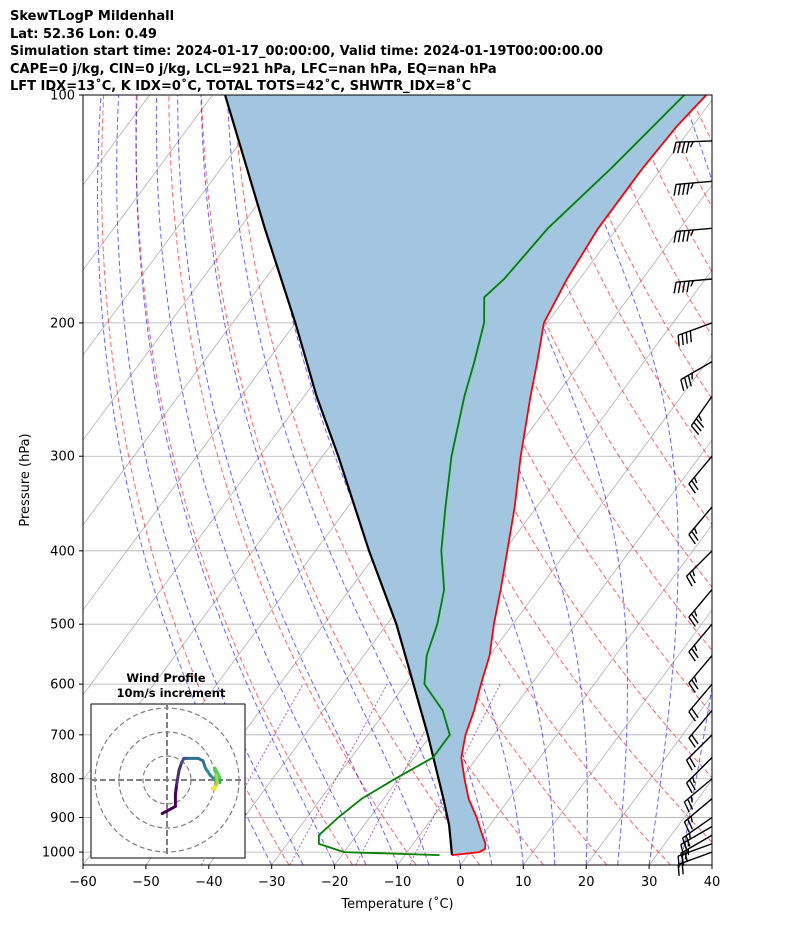 This screenshot has height=937, width=794. What do you see at coordinates (396, 904) in the screenshot?
I see `x-axis-label: Temperature (˚C)` at bounding box center [396, 904].